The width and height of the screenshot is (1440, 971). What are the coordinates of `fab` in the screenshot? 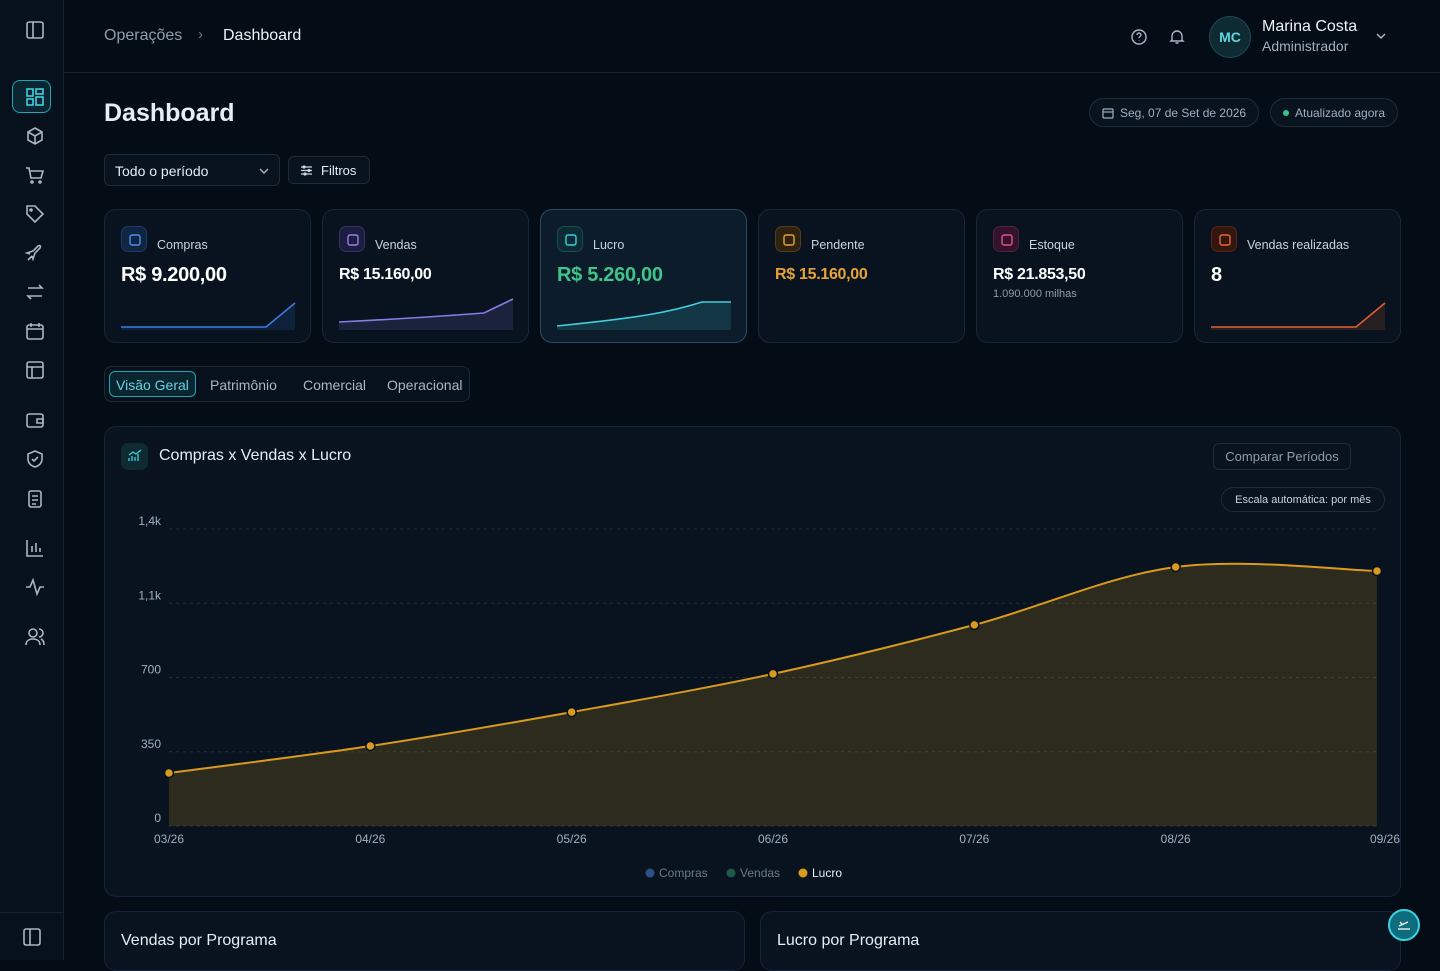 It's located at (1404, 925).